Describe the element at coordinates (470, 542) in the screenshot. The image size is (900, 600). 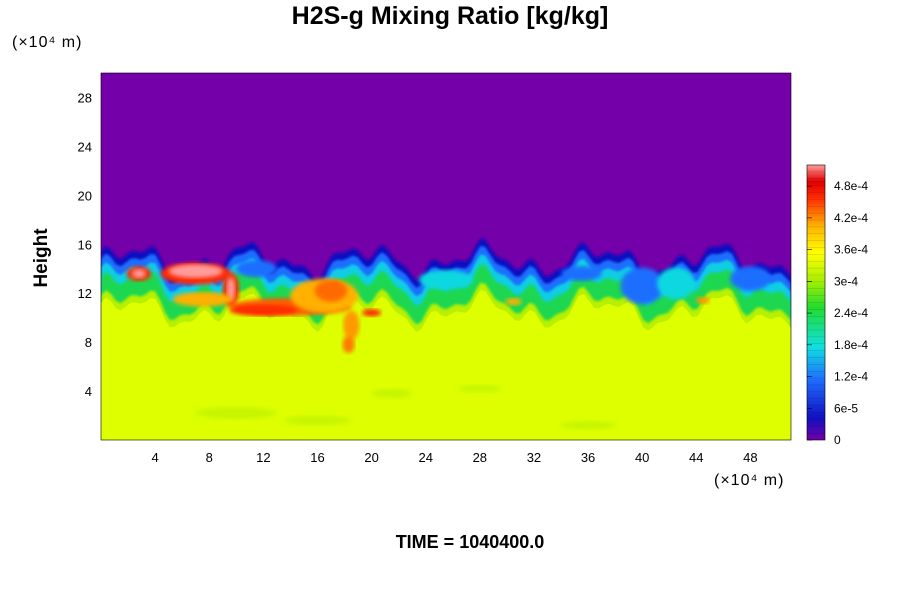
I see `time-label: TIME = 1040400.0` at that location.